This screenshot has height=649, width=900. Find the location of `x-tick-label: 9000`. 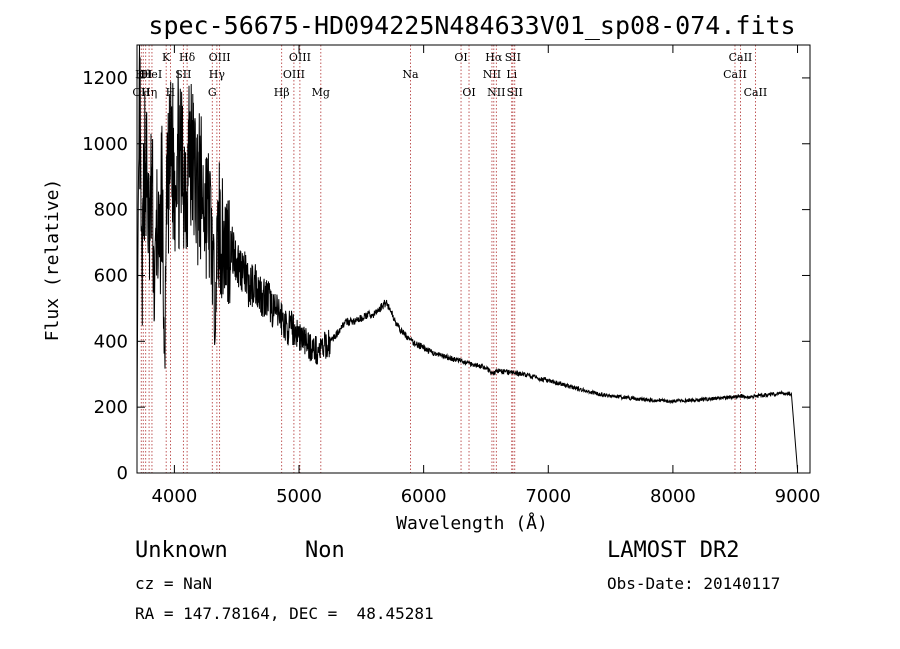

x-tick-label: 9000 is located at coordinates (798, 496).